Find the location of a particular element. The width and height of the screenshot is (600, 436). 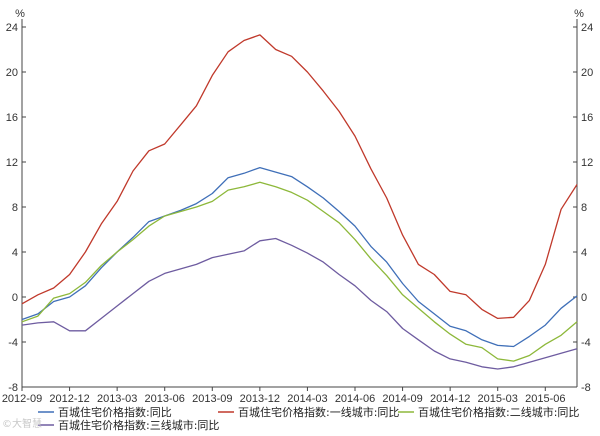

x-tick-label: 2014-06 is located at coordinates (355, 399).